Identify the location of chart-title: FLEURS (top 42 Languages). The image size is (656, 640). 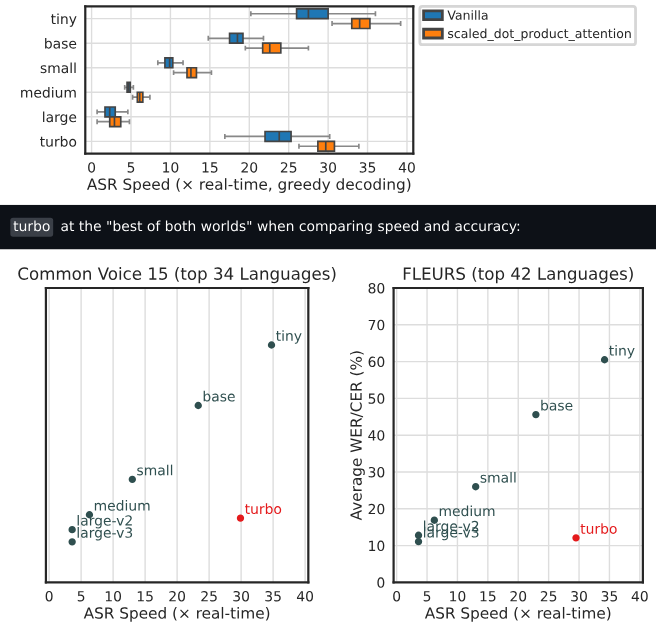
(518, 275).